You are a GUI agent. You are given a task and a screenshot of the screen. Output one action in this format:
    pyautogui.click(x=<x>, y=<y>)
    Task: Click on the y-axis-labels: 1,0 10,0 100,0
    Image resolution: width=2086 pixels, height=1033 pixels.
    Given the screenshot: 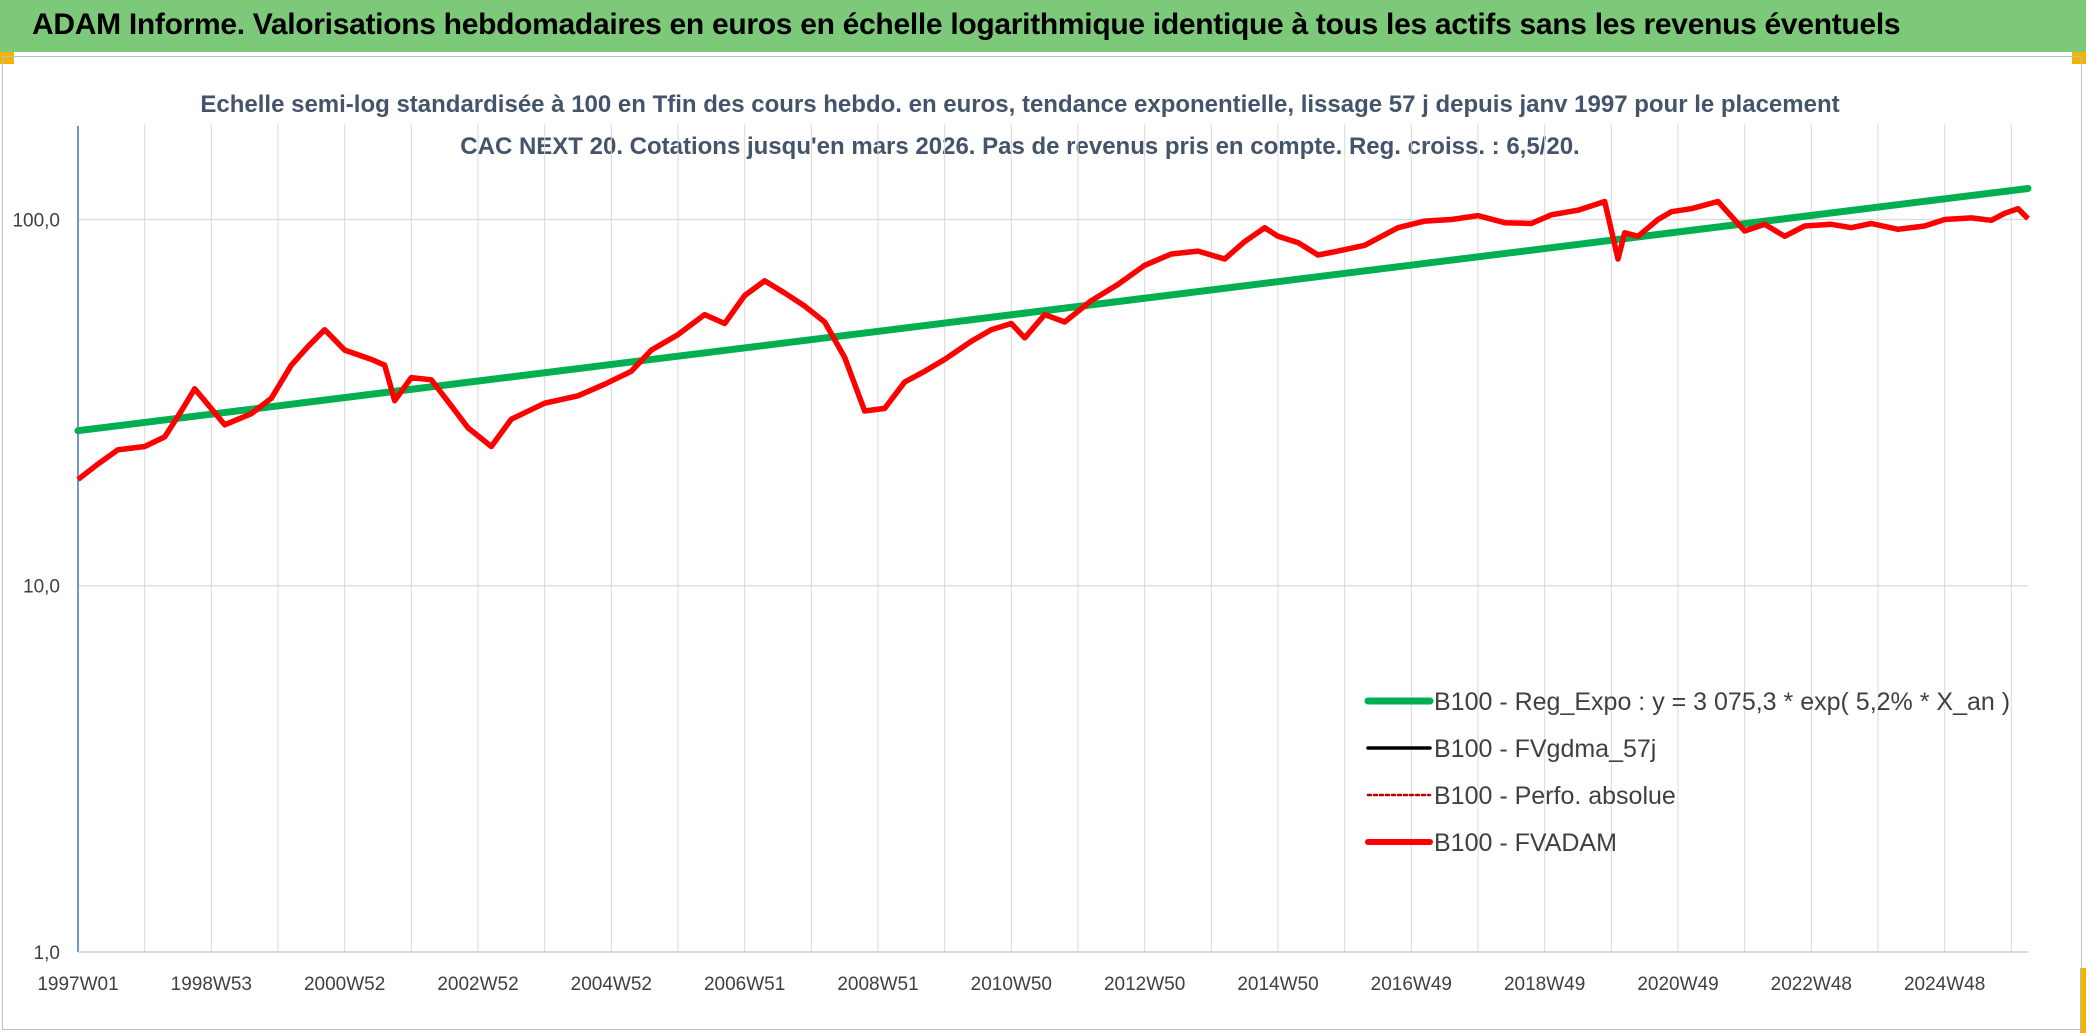 What is the action you would take?
    pyautogui.click(x=36, y=587)
    